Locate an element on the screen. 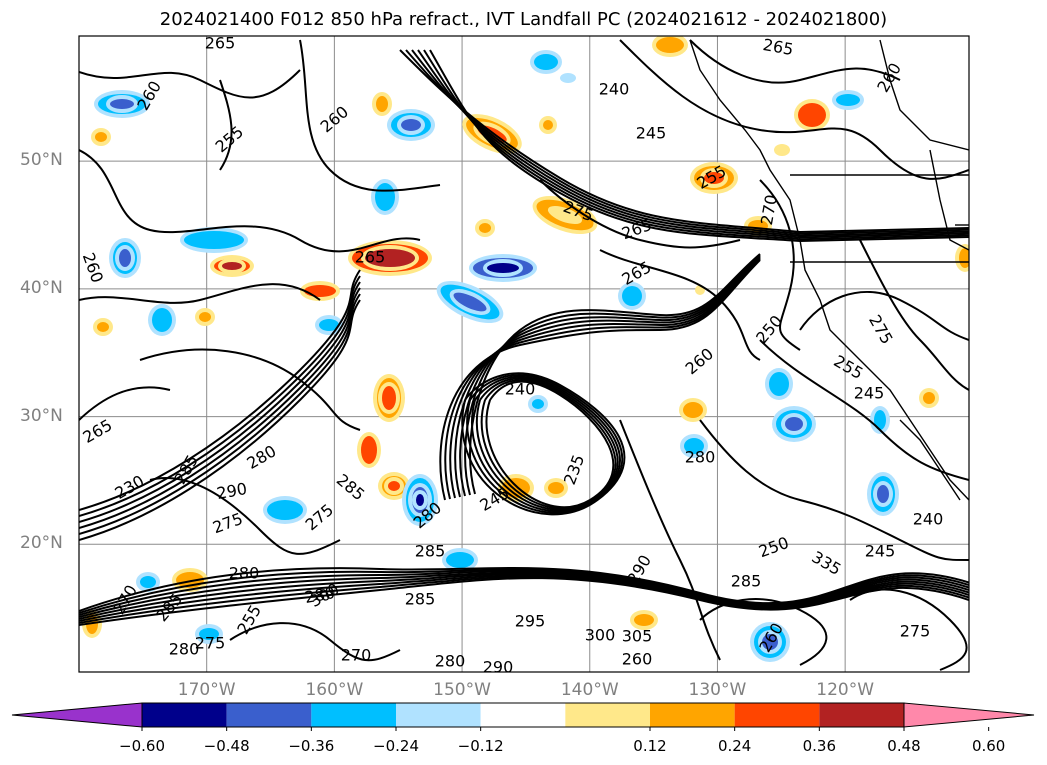  colorbar-tick-label: 0.60 is located at coordinates (988, 746).